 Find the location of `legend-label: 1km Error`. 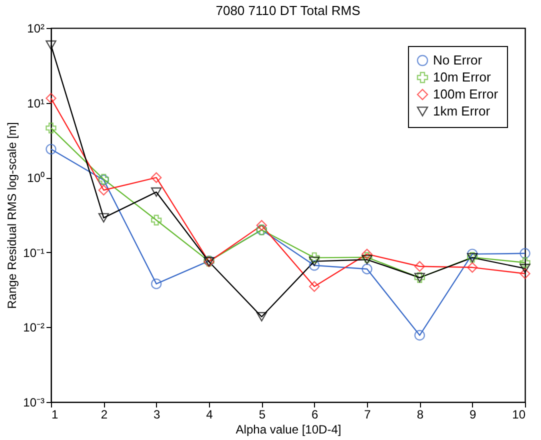

legend-label: 1km Error is located at coordinates (462, 111).